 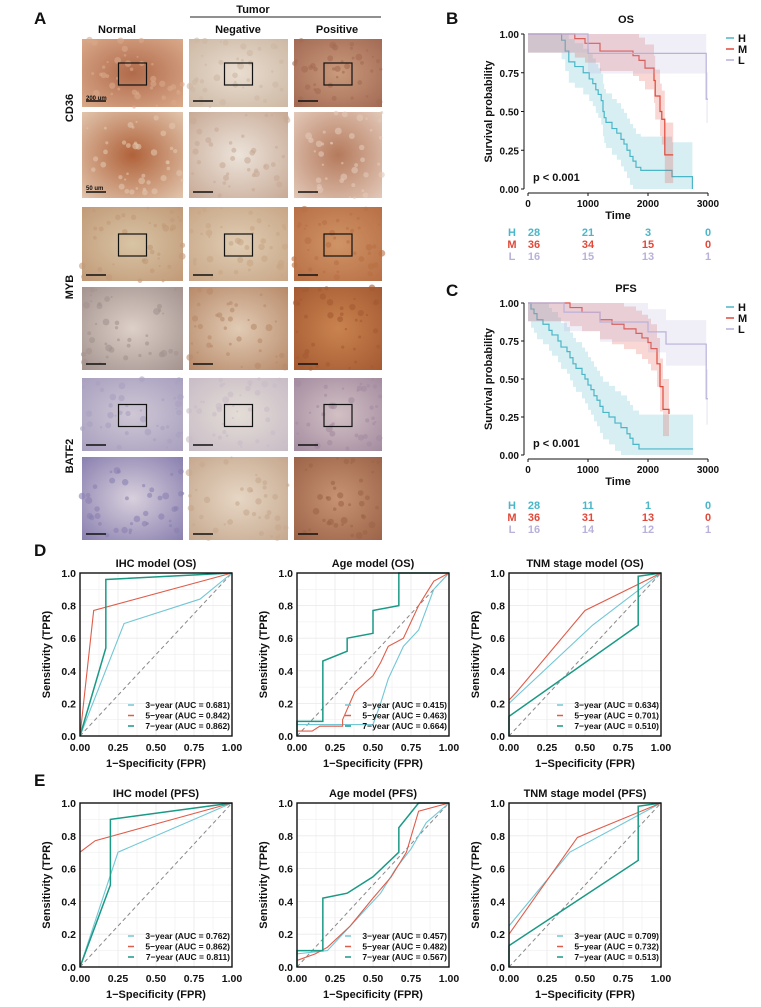 What do you see at coordinates (648, 245) in the screenshot?
I see `risk-table-value: 15` at bounding box center [648, 245].